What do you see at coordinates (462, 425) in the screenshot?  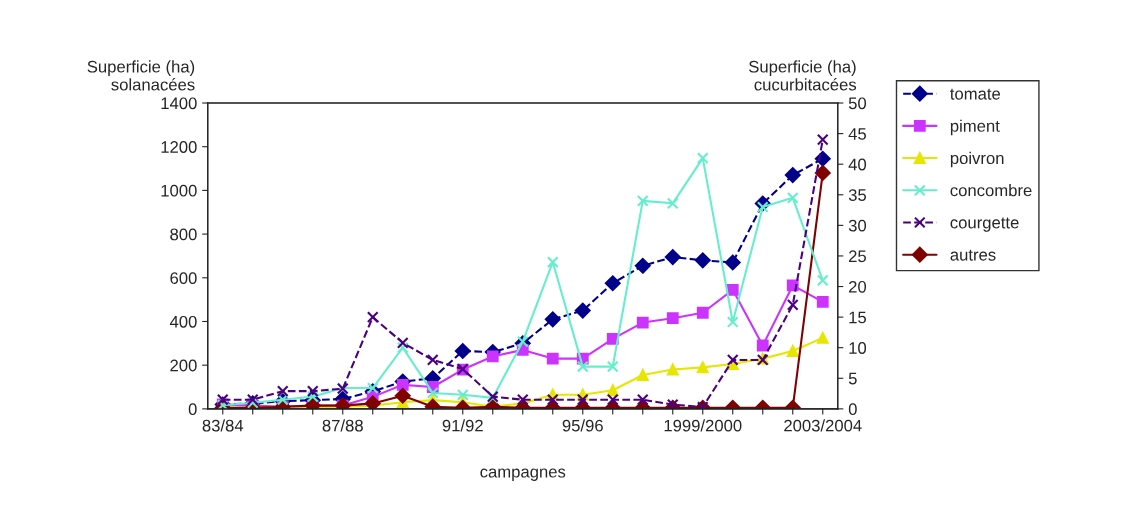 I see `x-tick-label: 91/92` at bounding box center [462, 425].